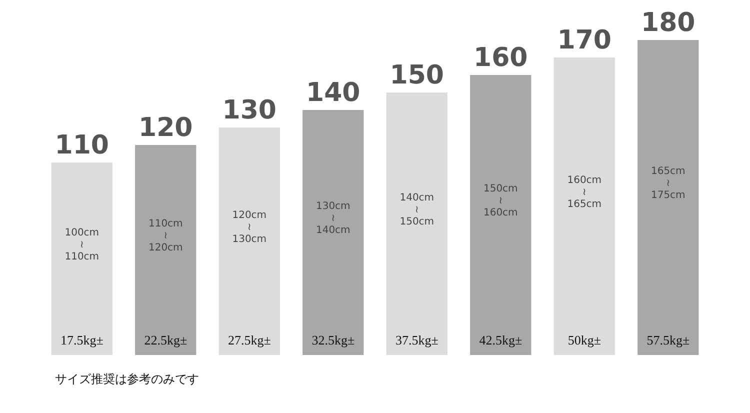 This screenshot has width=750, height=413. What do you see at coordinates (584, 340) in the screenshot?
I see `annotation: 50kg±` at bounding box center [584, 340].